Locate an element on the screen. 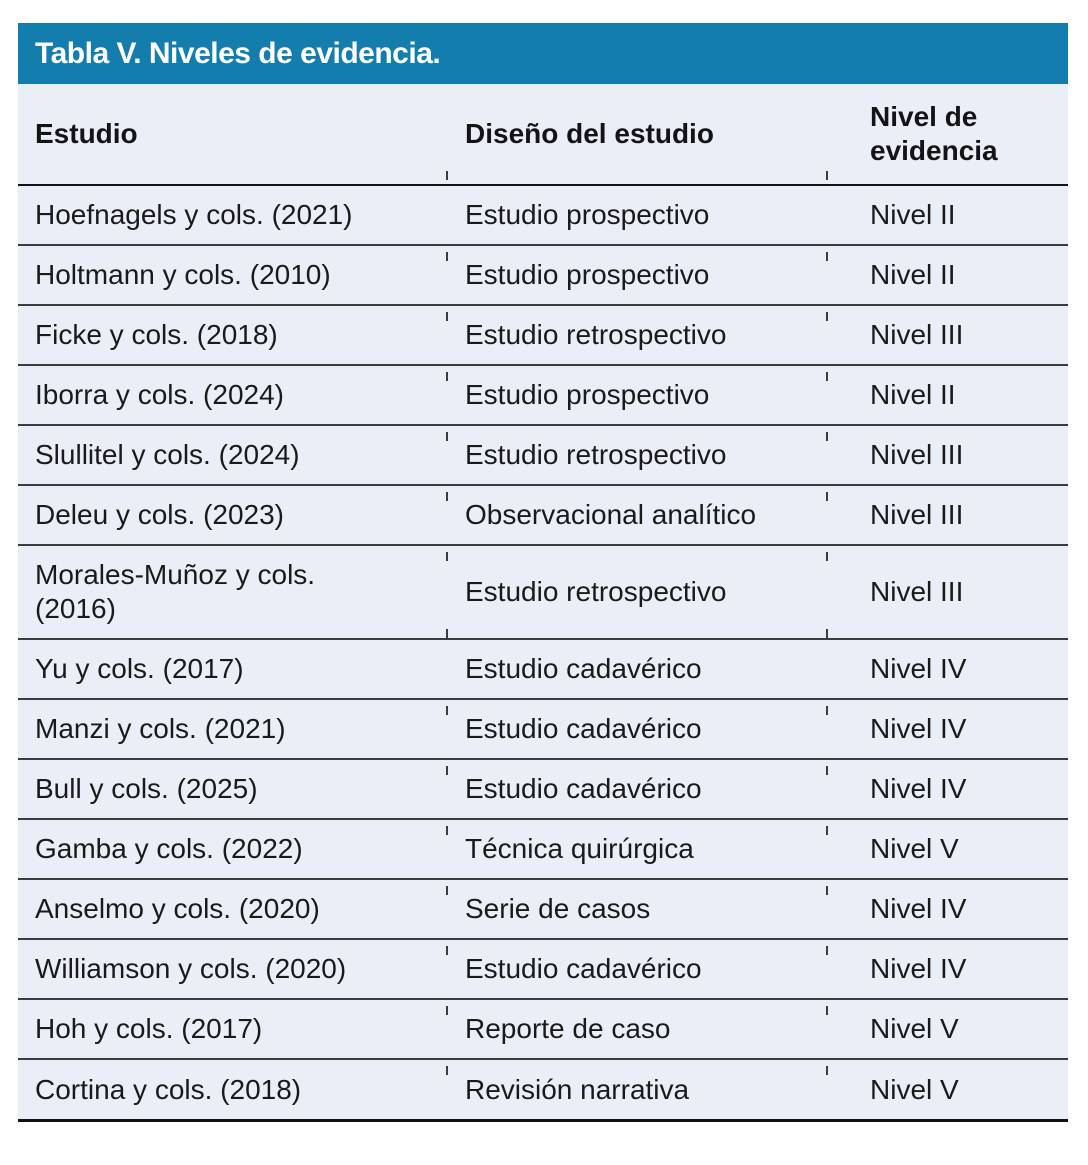  cell-diseno: Serie de casos is located at coordinates (637, 917).